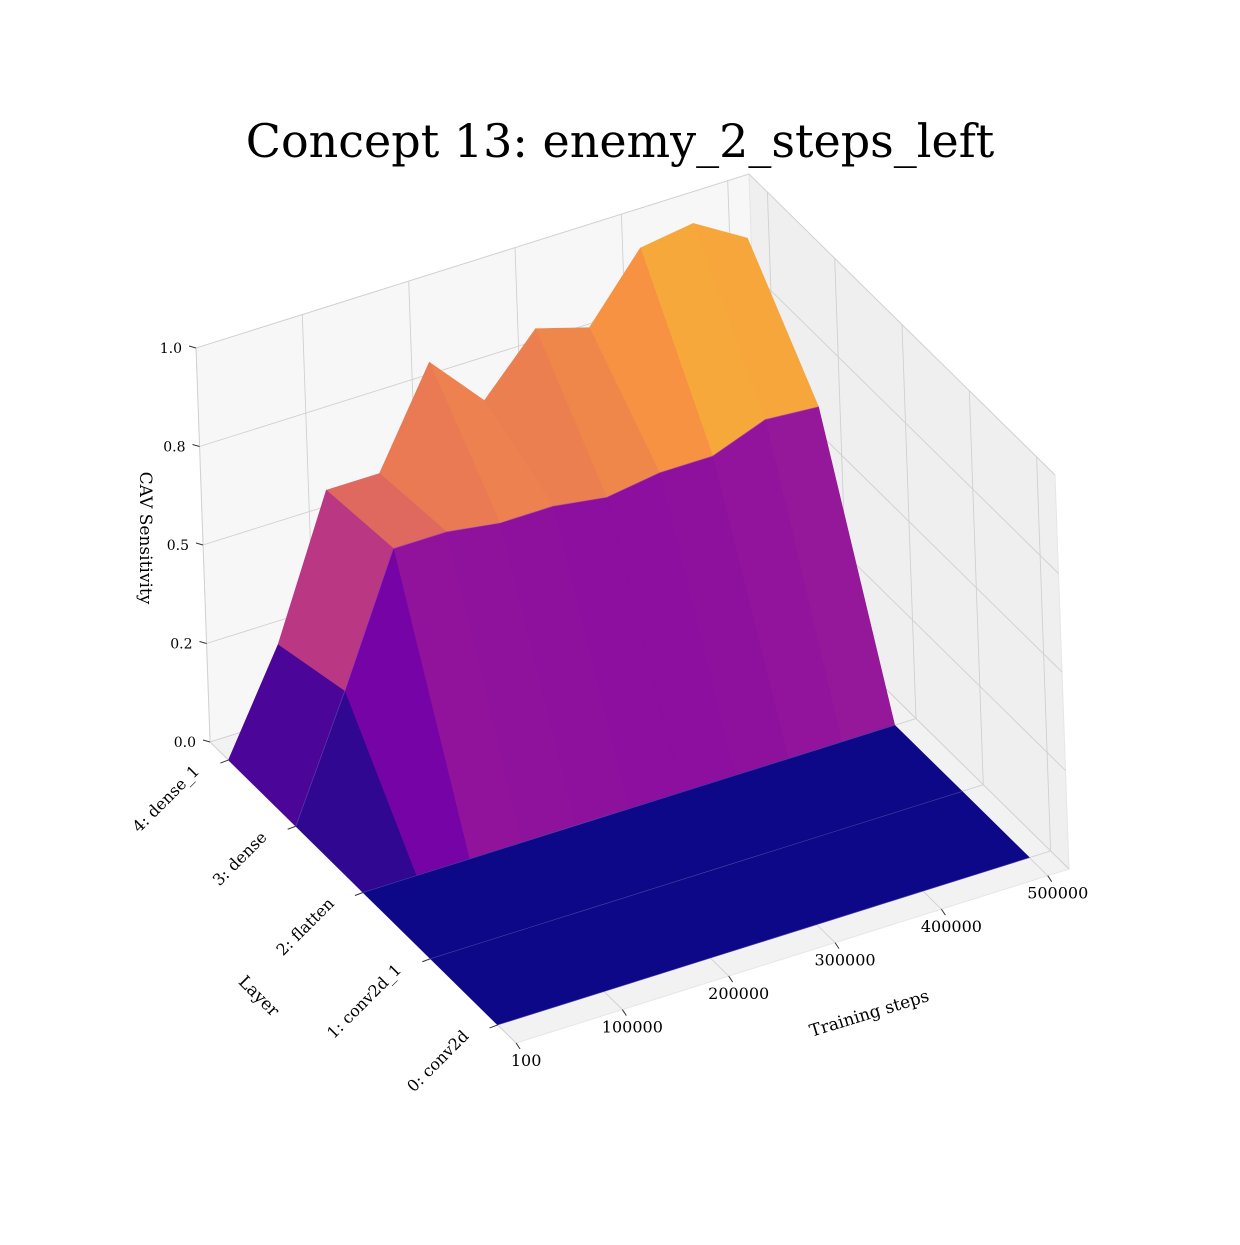 This screenshot has height=1245, width=1240. I want to click on z-tick-label: 1.0, so click(171, 349).